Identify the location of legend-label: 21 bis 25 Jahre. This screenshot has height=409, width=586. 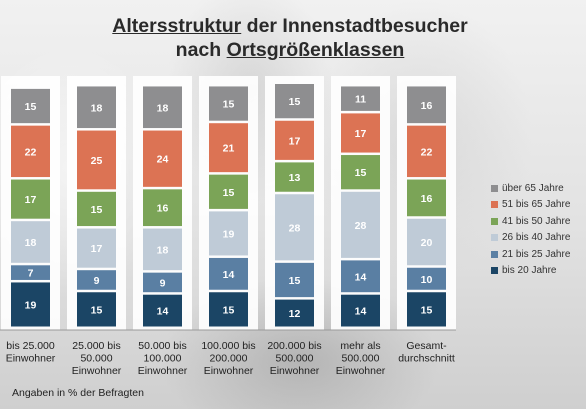
(536, 254).